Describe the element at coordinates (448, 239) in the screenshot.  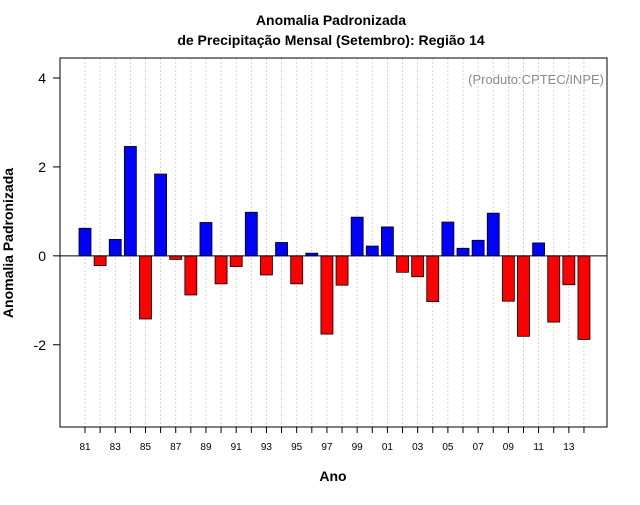
I see `bar-2005` at that location.